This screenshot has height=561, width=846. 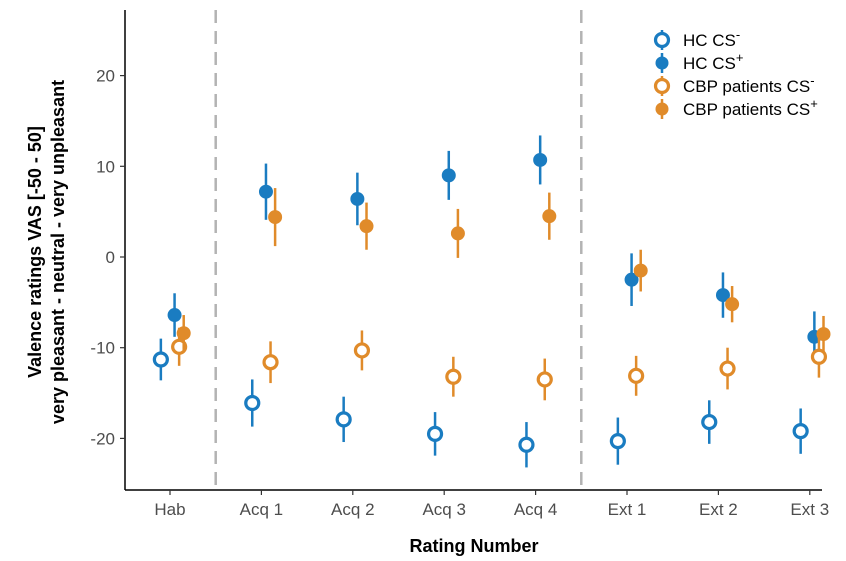 I want to click on x-tick-label: Ext 1, so click(x=627, y=509).